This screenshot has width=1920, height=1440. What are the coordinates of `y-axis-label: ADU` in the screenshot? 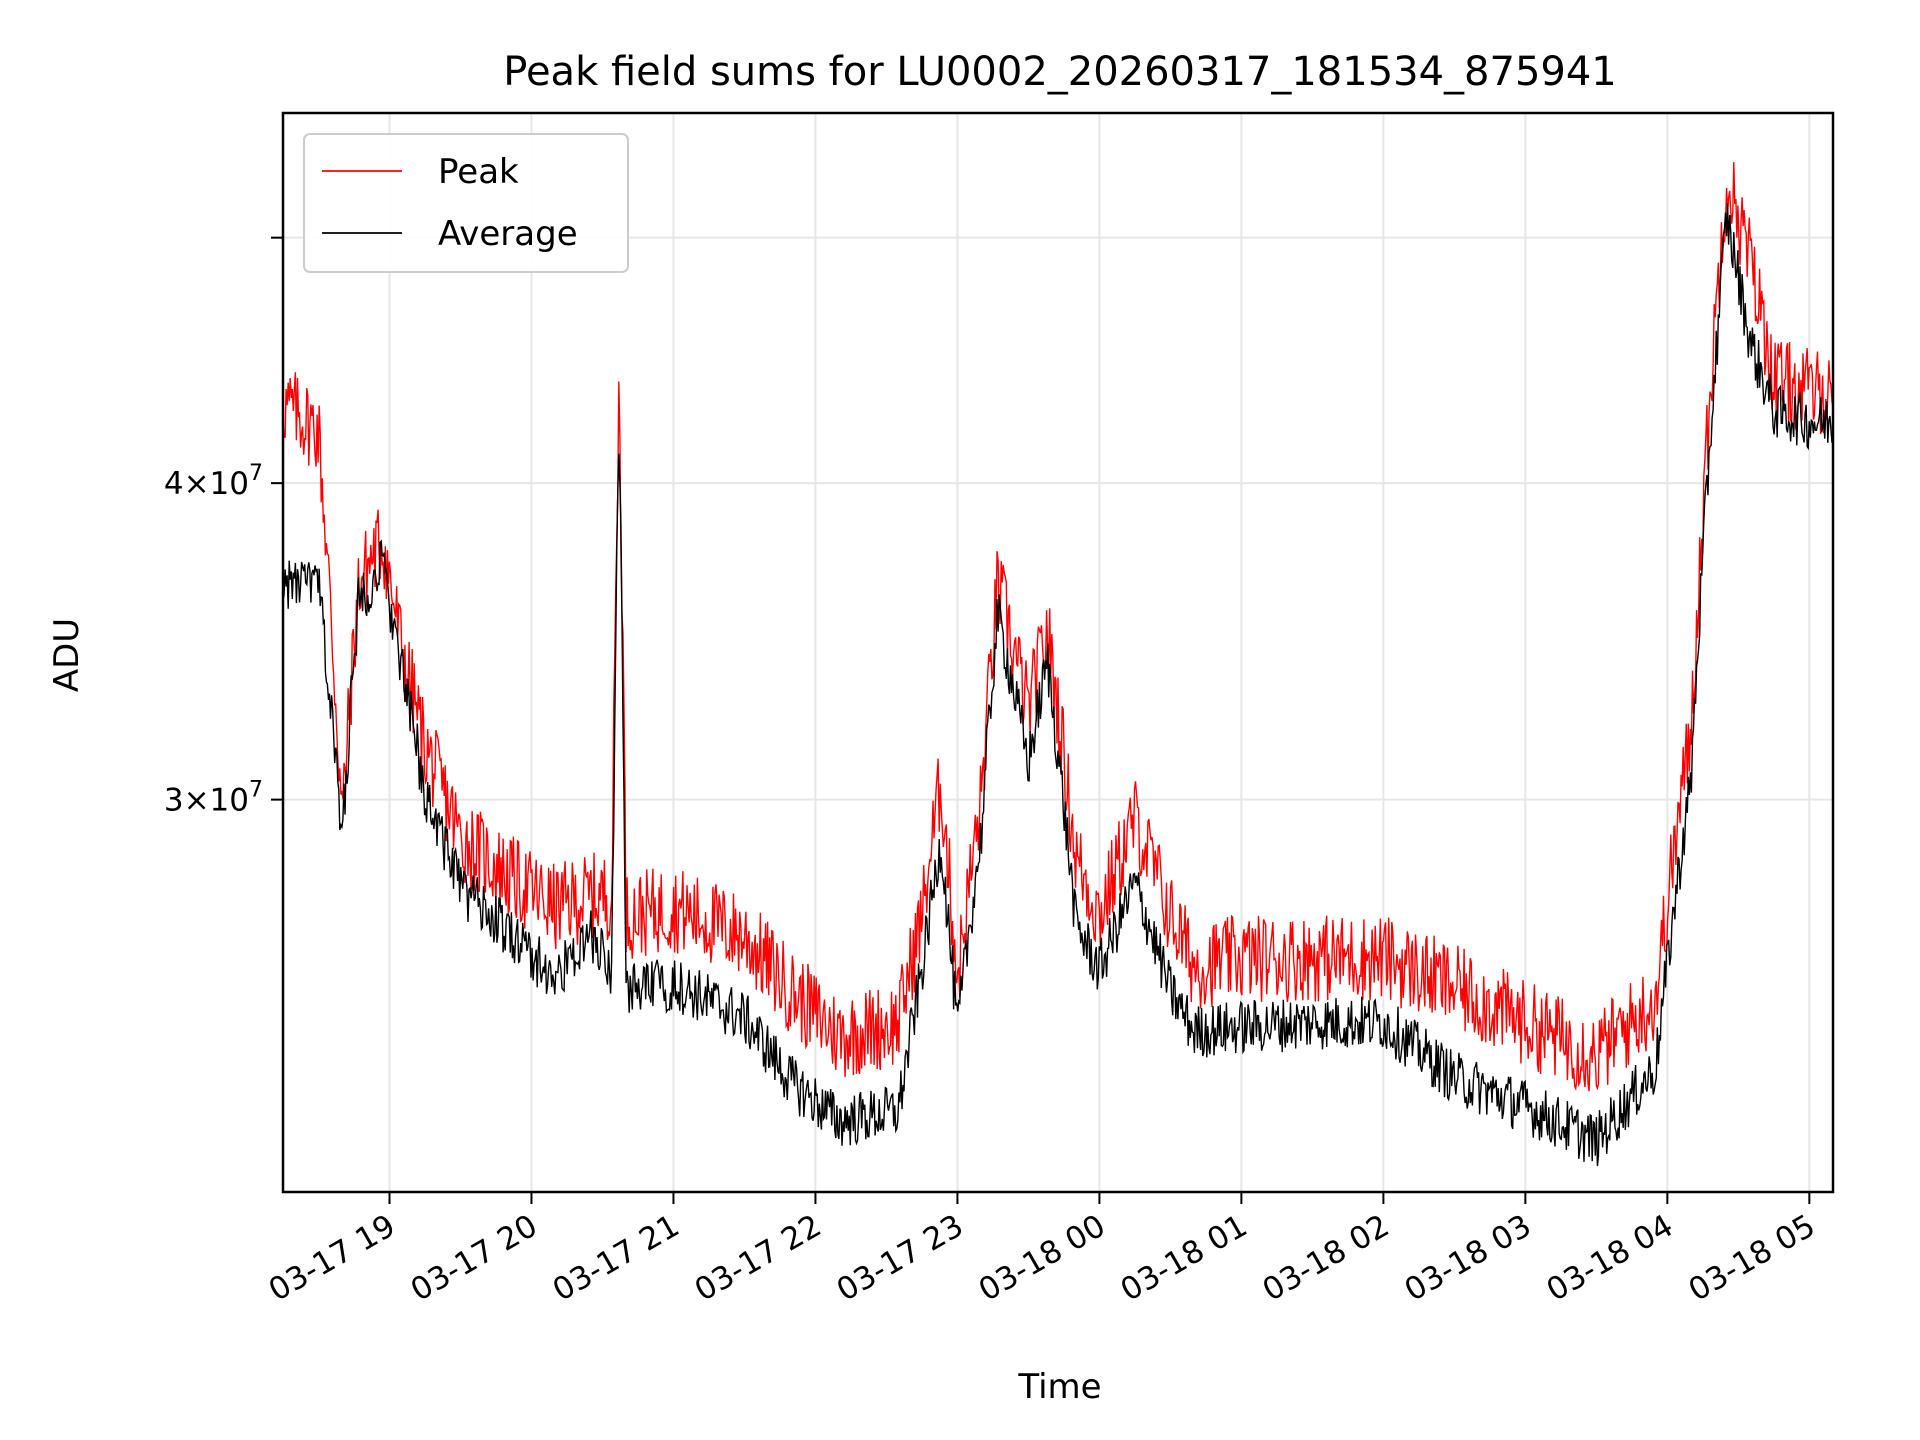 It's located at (67, 655).